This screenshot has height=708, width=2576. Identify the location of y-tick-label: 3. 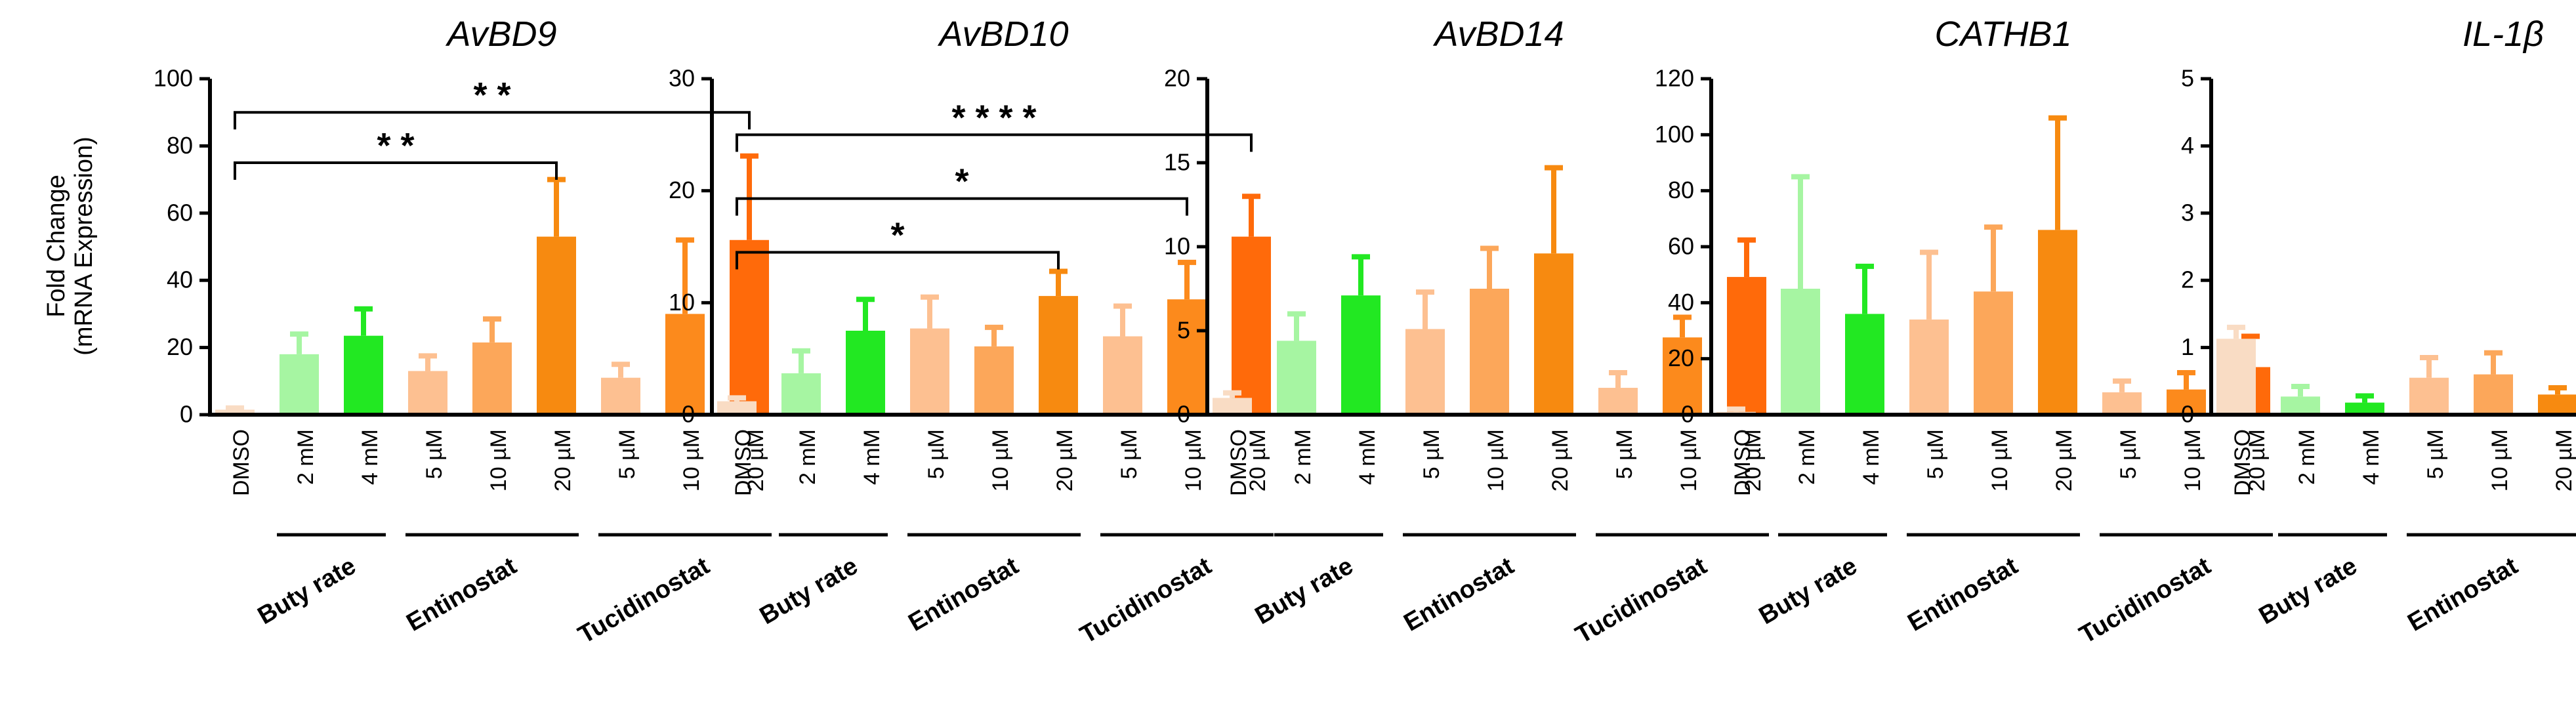
(2188, 212).